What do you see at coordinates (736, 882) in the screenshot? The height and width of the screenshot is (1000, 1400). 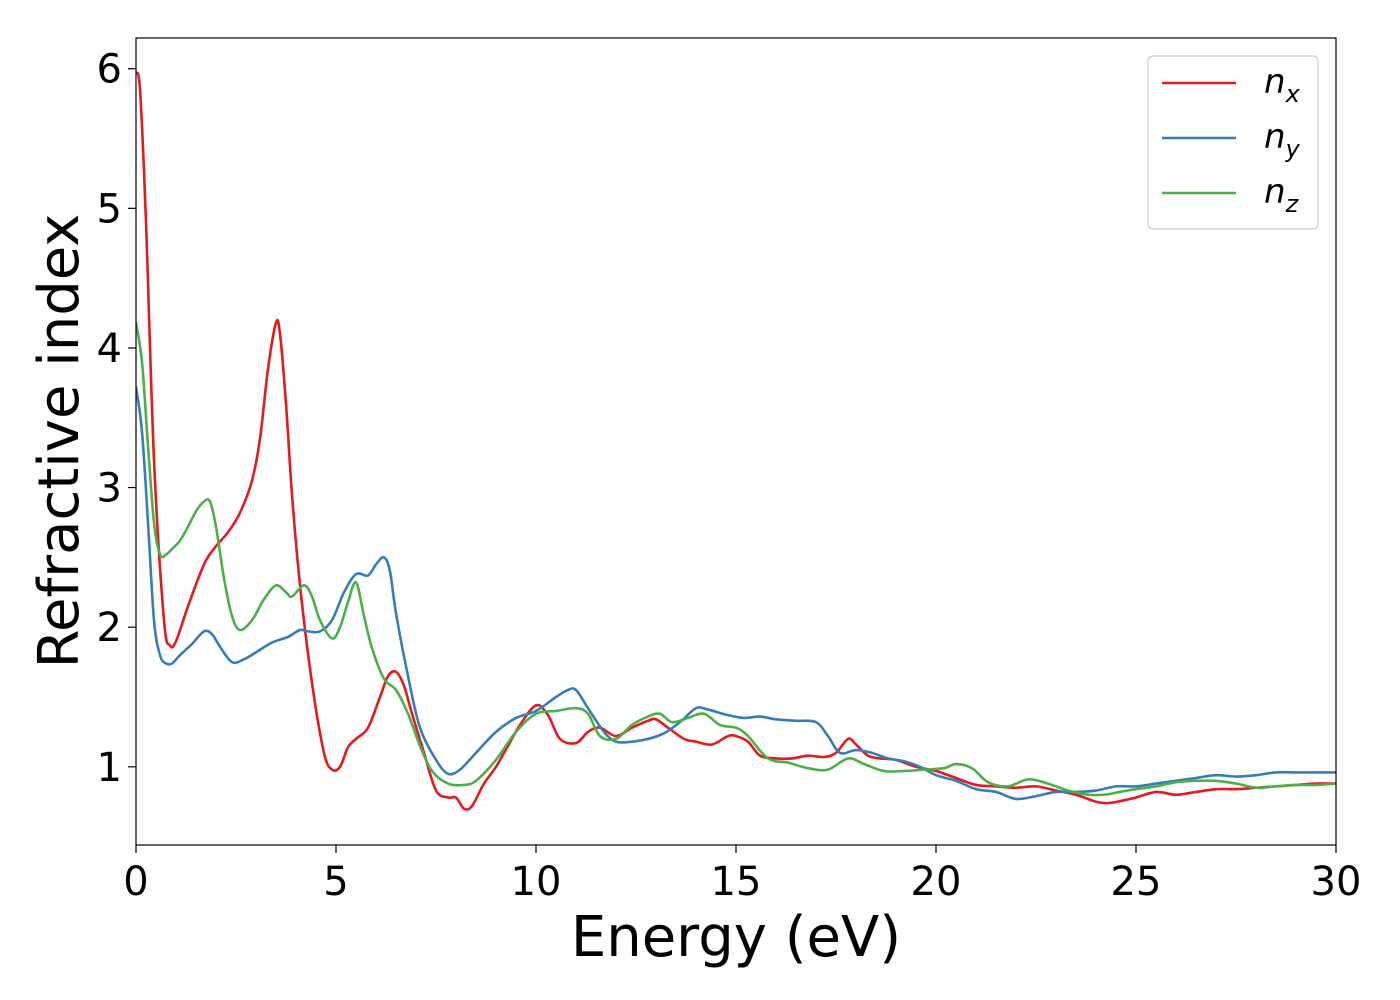 I see `x-tick-label: 15` at bounding box center [736, 882].